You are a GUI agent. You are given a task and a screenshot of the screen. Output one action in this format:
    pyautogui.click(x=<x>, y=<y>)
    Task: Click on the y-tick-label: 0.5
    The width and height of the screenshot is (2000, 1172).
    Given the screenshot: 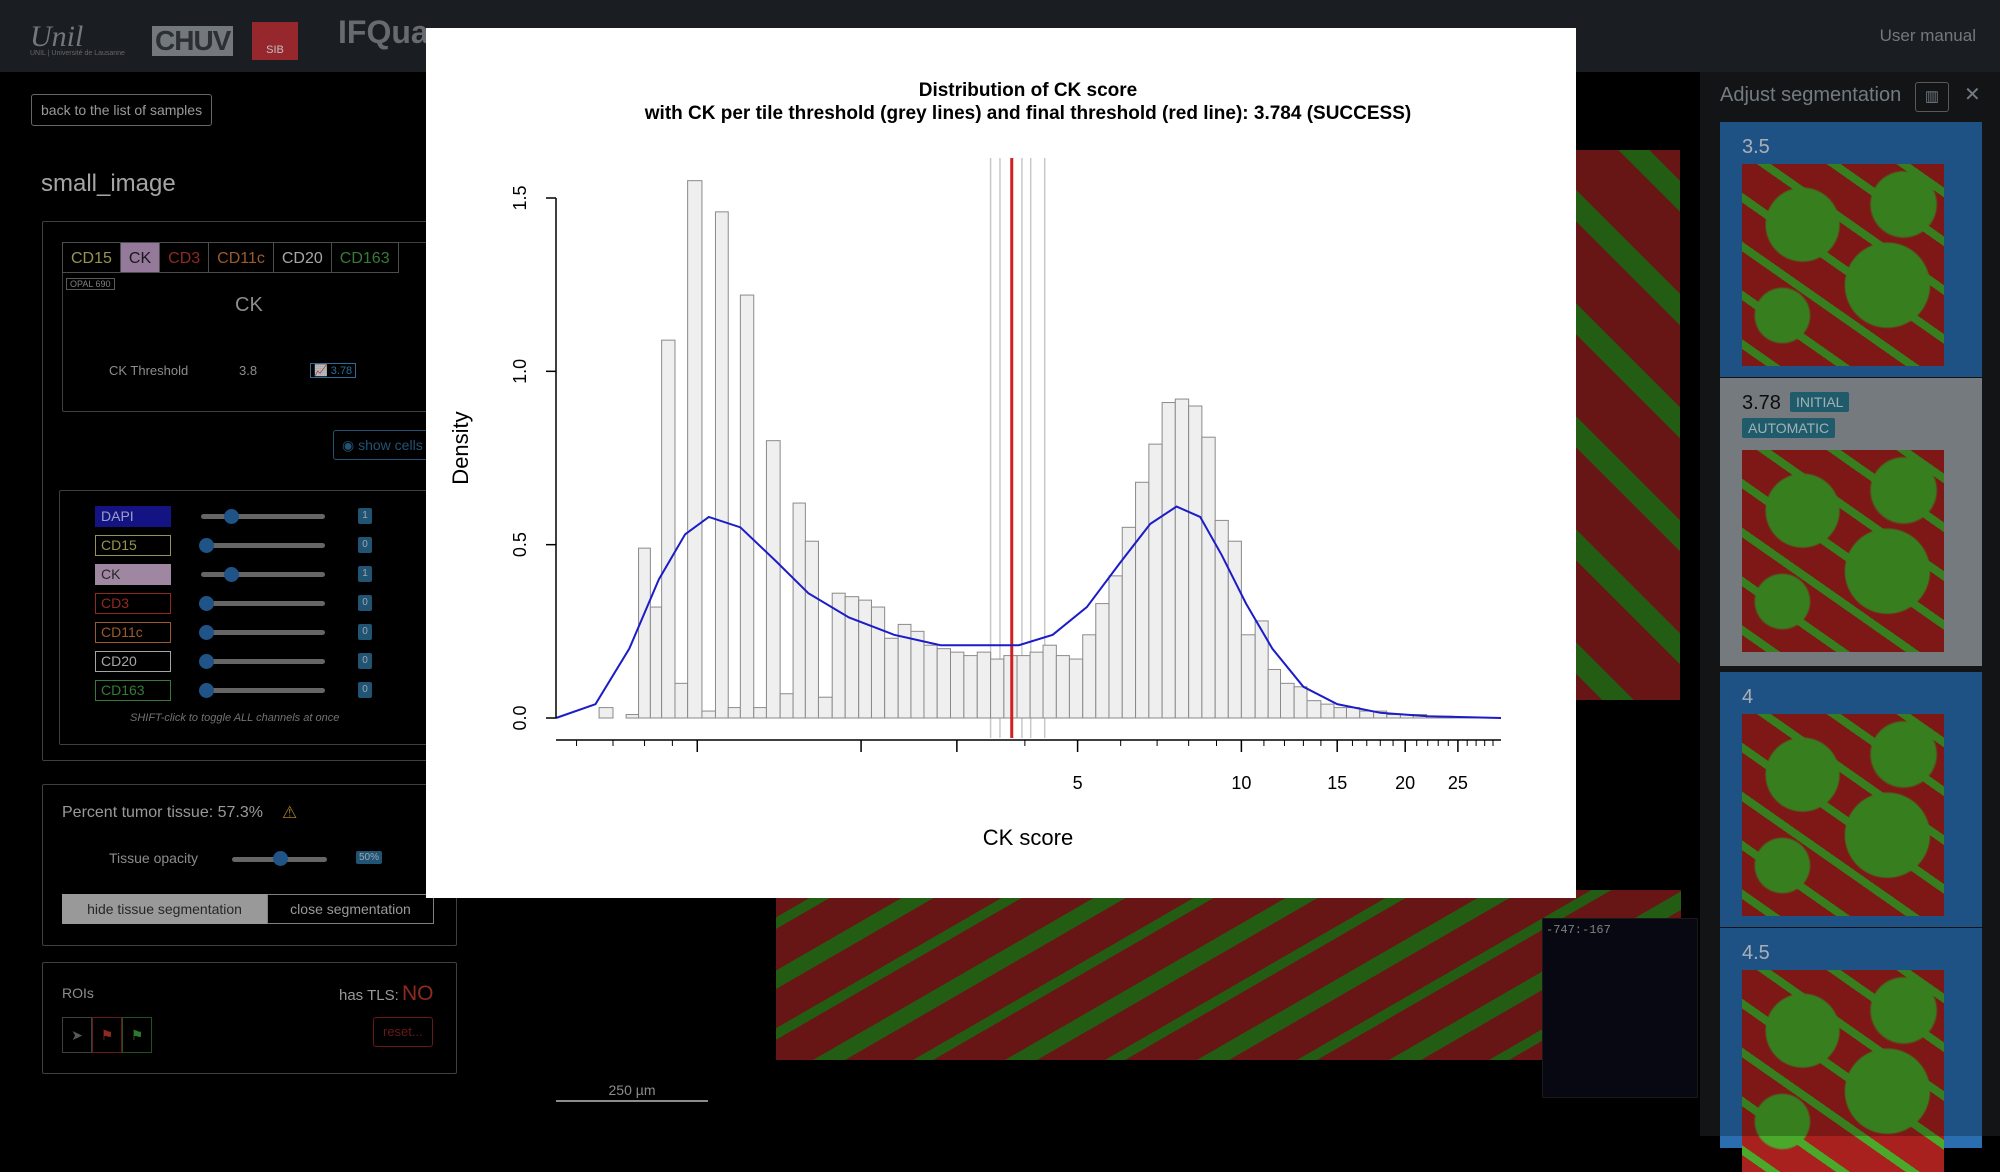 What is the action you would take?
    pyautogui.click(x=520, y=544)
    